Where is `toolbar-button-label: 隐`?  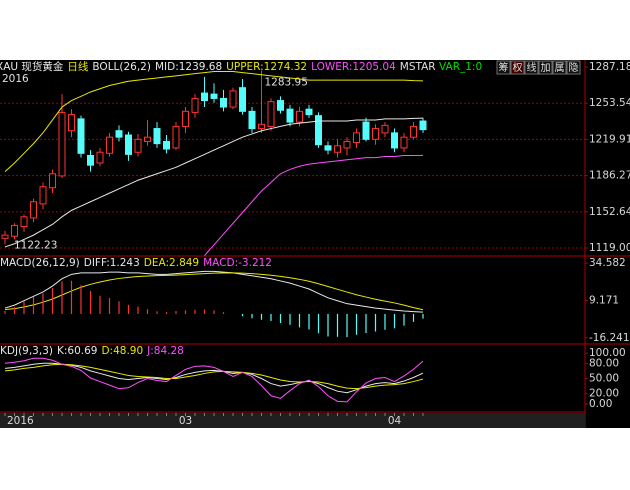 toolbar-button-label: 隐 is located at coordinates (574, 68).